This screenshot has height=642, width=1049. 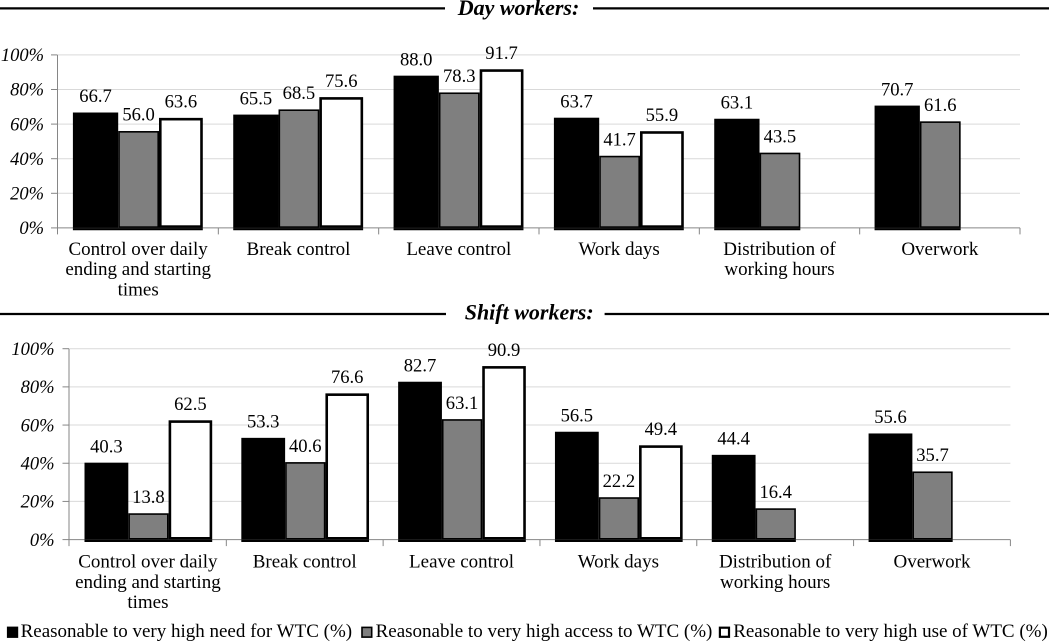 I want to click on svg-text: 65.5, so click(x=256, y=98).